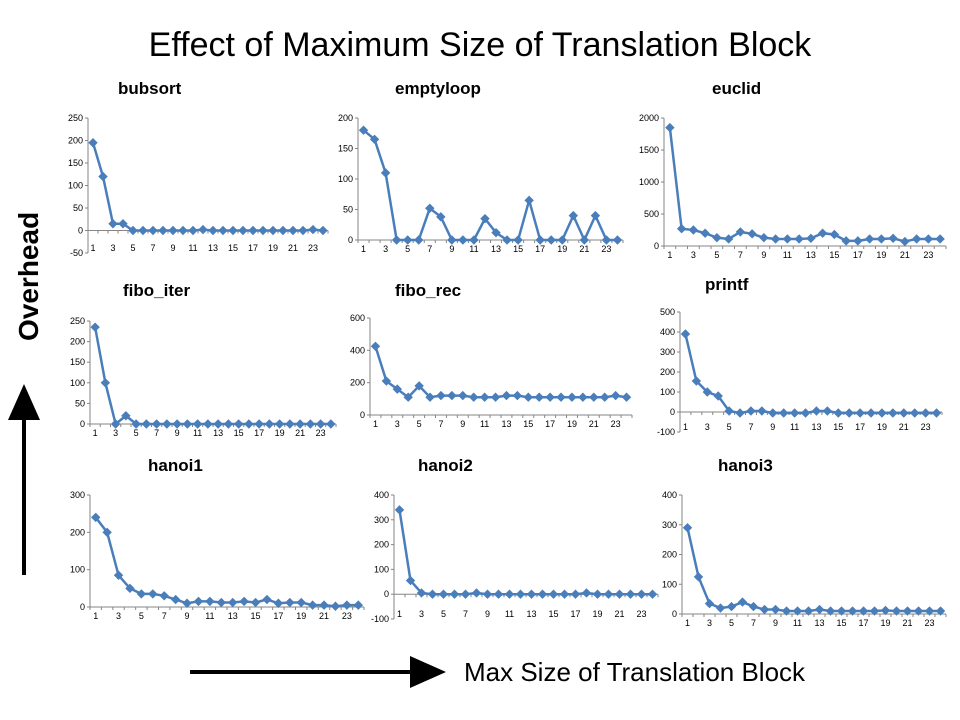 The height and width of the screenshot is (720, 960). I want to click on y-tick-label: 250, so click(75, 118).